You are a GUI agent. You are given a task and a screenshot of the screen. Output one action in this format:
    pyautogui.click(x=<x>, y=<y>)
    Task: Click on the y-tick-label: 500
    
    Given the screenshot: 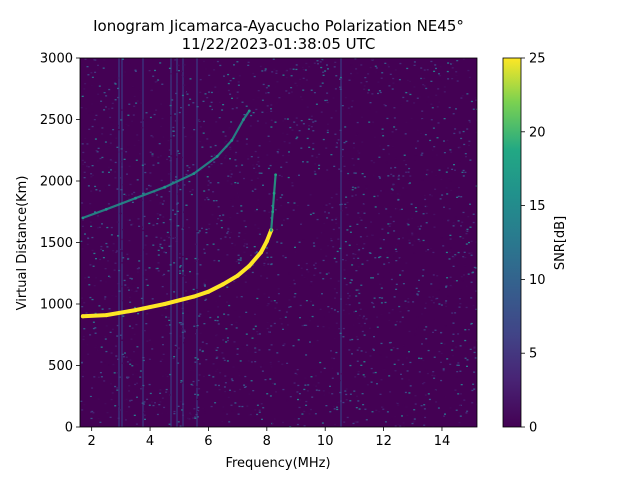 What is the action you would take?
    pyautogui.click(x=60, y=366)
    